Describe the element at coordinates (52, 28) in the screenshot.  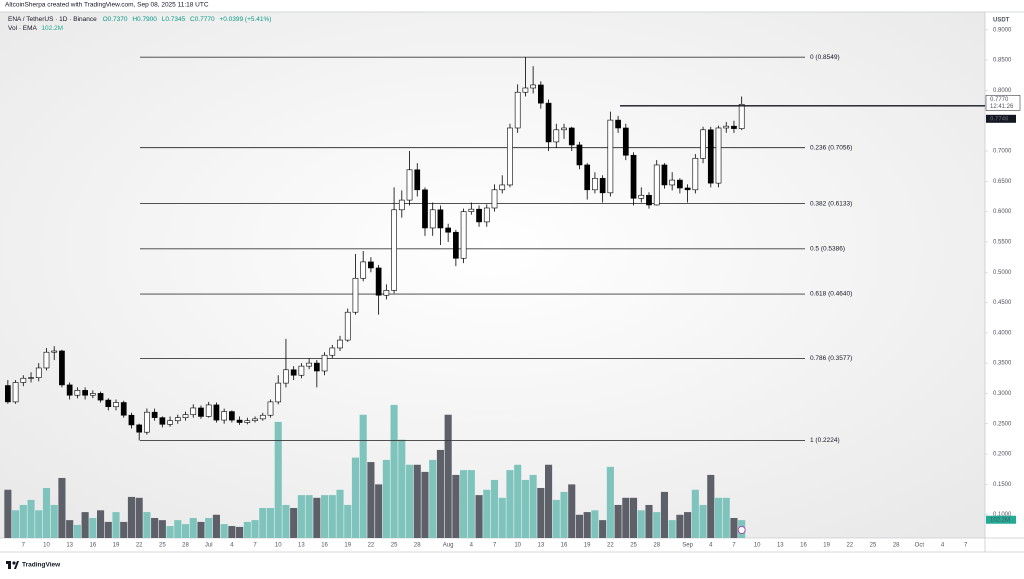
I see `volume-ema-value: 102.2M` at that location.